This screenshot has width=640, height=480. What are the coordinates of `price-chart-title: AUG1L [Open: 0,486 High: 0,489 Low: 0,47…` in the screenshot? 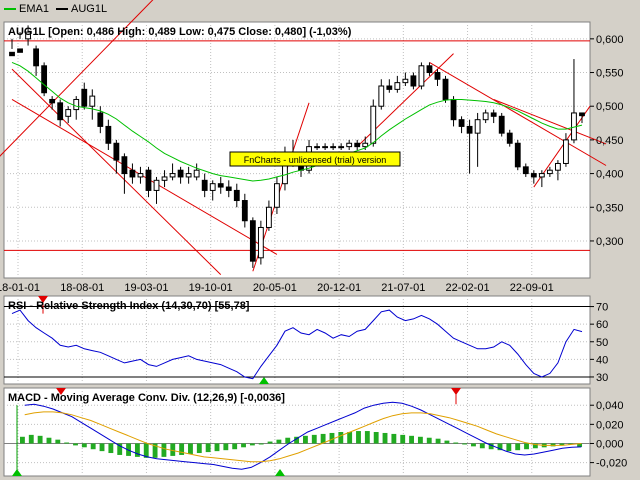 It's located at (180, 32).